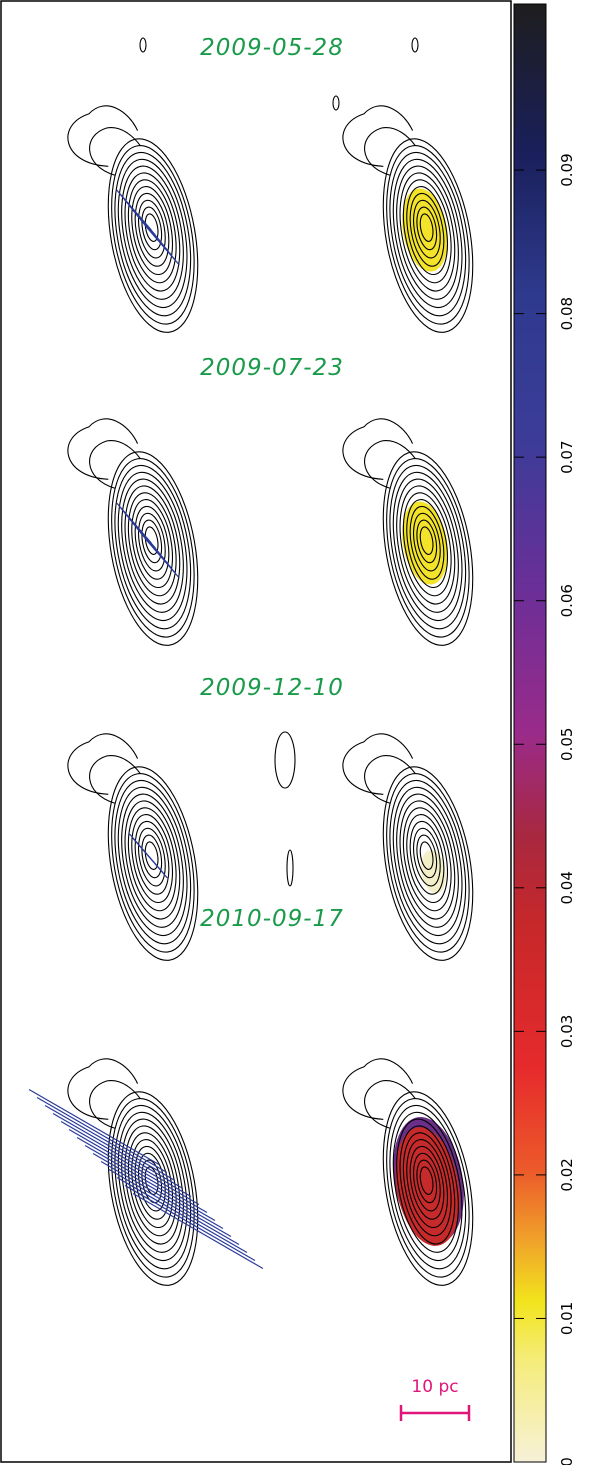 This screenshot has height=1465, width=598. Describe the element at coordinates (567, 1174) in the screenshot. I see `colorbar-tick-label: 0.02` at that location.